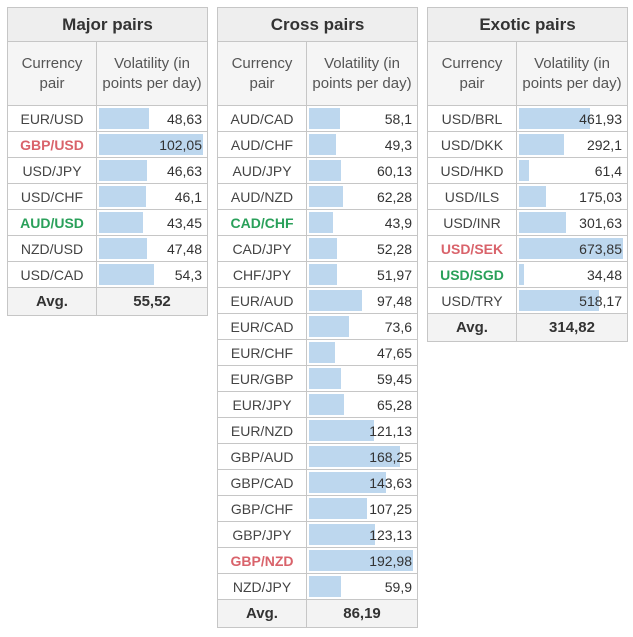 Image resolution: width=633 pixels, height=637 pixels. What do you see at coordinates (152, 222) in the screenshot?
I see `volatility-cell: 43,45` at bounding box center [152, 222].